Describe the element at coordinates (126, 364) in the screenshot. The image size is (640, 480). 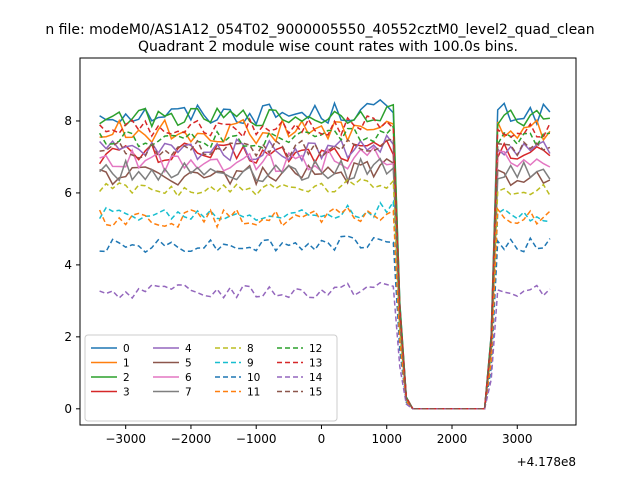
I see `legend-label: 1` at that location.